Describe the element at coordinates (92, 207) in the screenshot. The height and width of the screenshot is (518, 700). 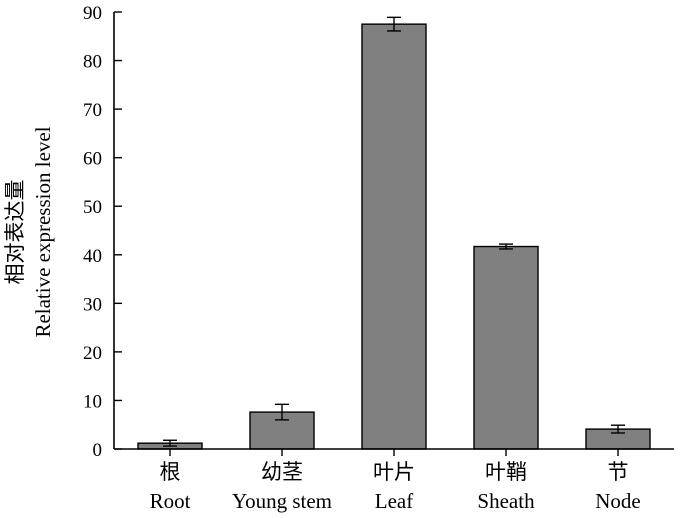
I see `y-tick-label: 50` at that location.